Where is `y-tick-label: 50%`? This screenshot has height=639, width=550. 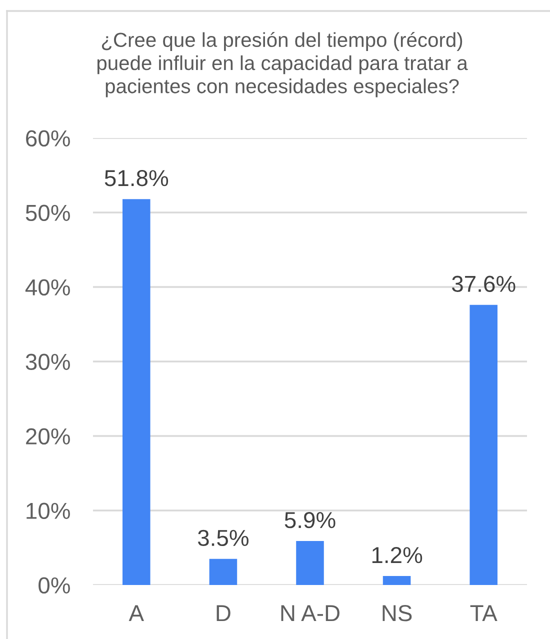
y-tick-label: 50% is located at coordinates (48, 213).